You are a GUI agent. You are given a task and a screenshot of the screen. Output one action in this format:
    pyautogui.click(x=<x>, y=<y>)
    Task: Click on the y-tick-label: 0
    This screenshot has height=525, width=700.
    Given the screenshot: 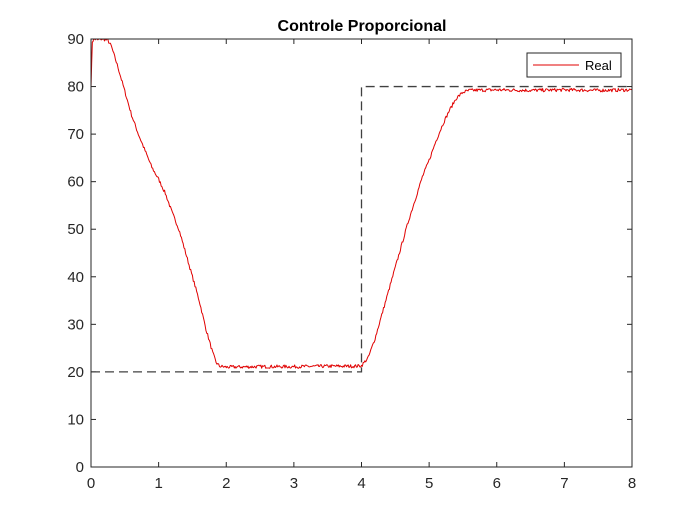 What is the action you would take?
    pyautogui.click(x=80, y=467)
    